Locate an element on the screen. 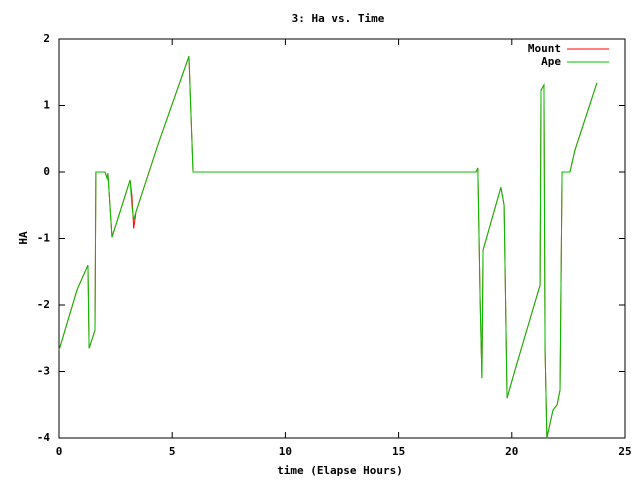 This screenshot has width=640, height=480. legend-label: Mount is located at coordinates (544, 48).